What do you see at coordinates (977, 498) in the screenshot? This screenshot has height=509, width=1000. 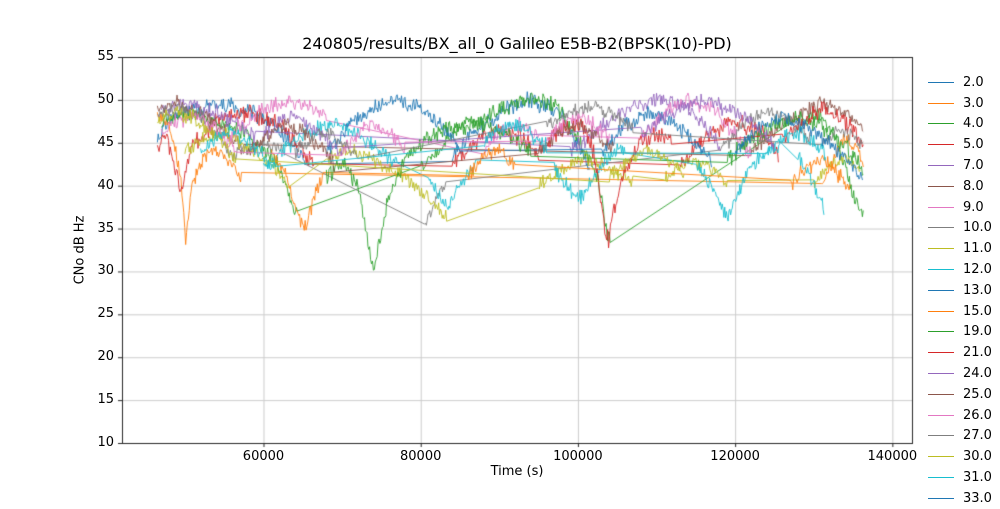 I see `legend-label: 33.0` at bounding box center [977, 498].